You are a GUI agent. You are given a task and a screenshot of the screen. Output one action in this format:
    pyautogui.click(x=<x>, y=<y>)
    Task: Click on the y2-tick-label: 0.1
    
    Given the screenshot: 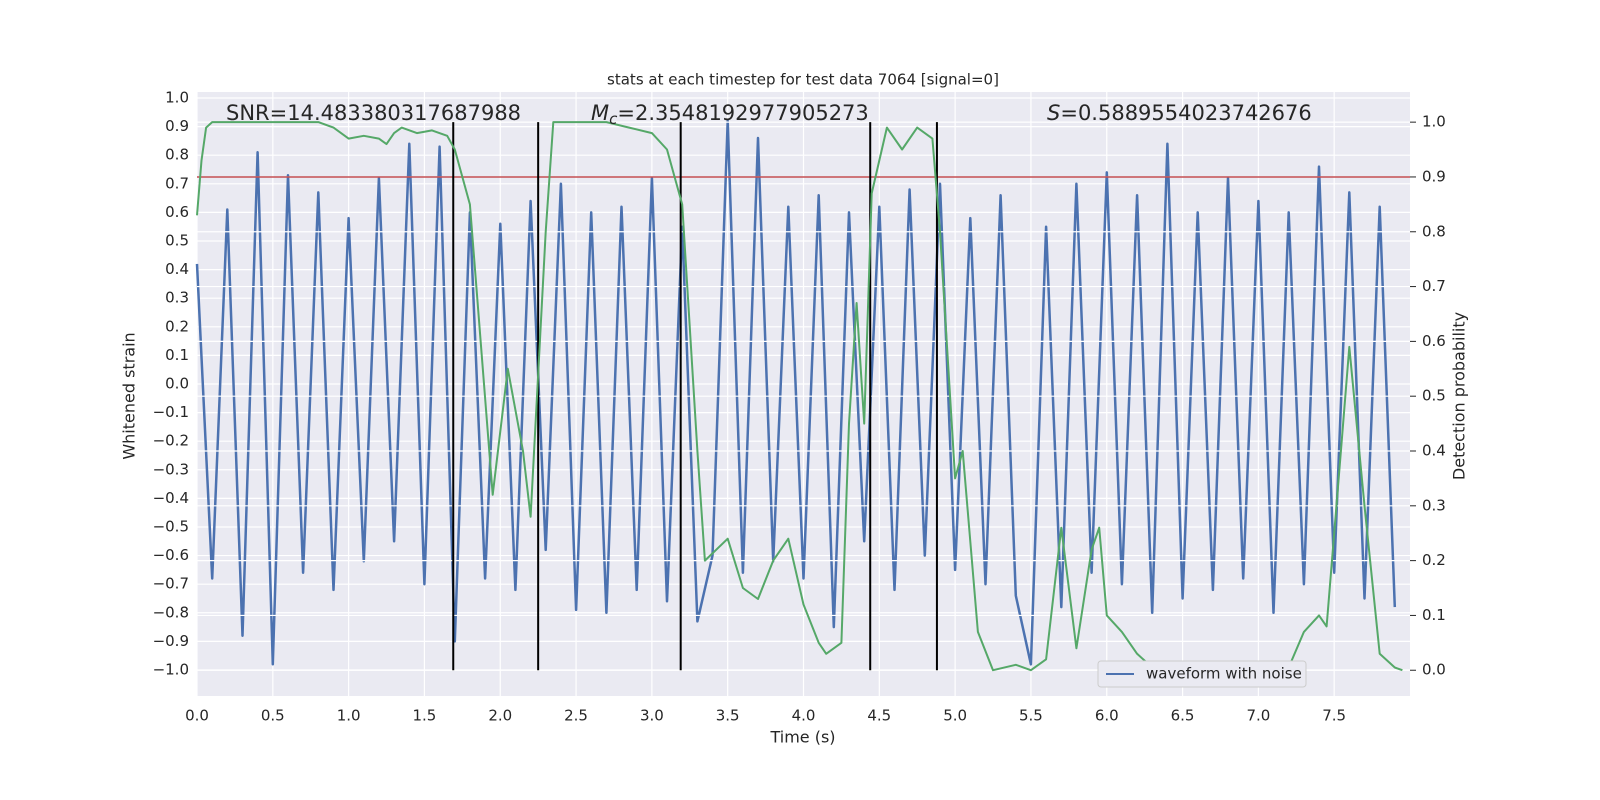 What is the action you would take?
    pyautogui.click(x=1434, y=615)
    